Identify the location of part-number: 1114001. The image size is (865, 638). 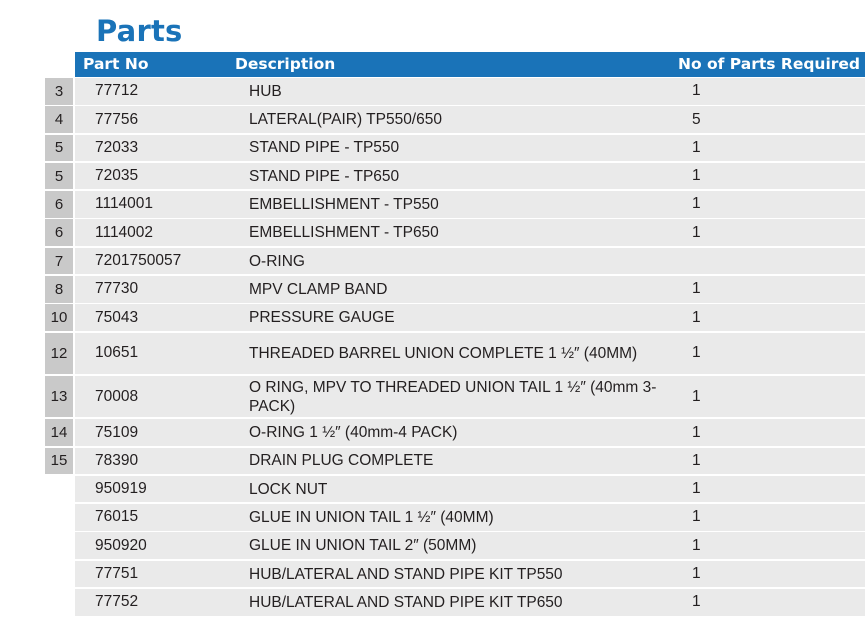
(124, 204).